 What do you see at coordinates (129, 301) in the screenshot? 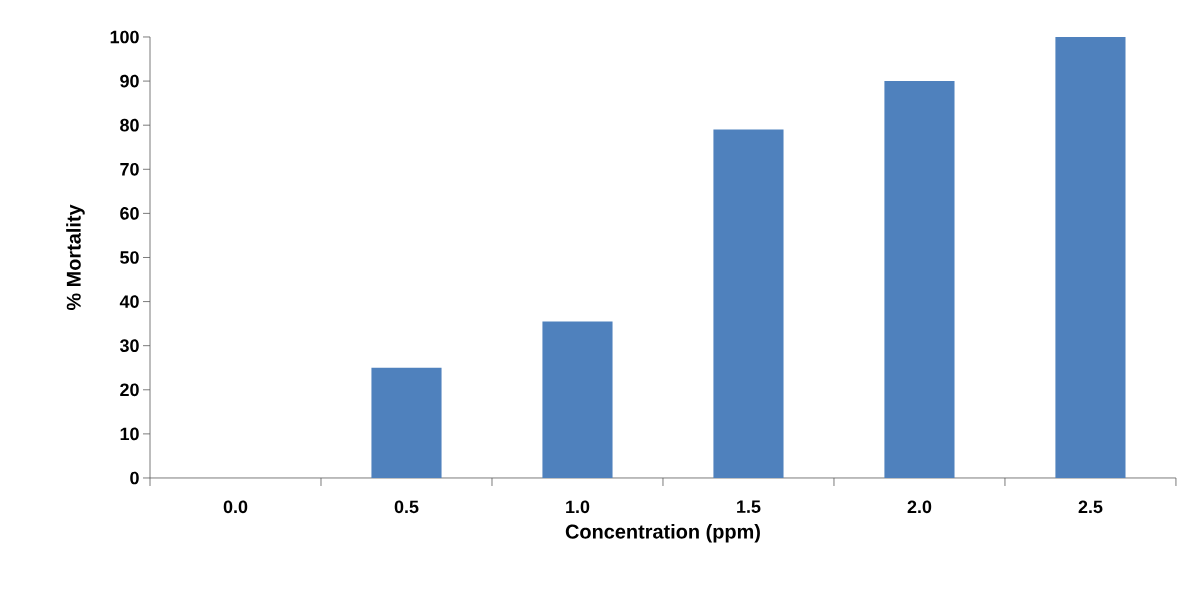
I see `y-tick-label: 40` at bounding box center [129, 301].